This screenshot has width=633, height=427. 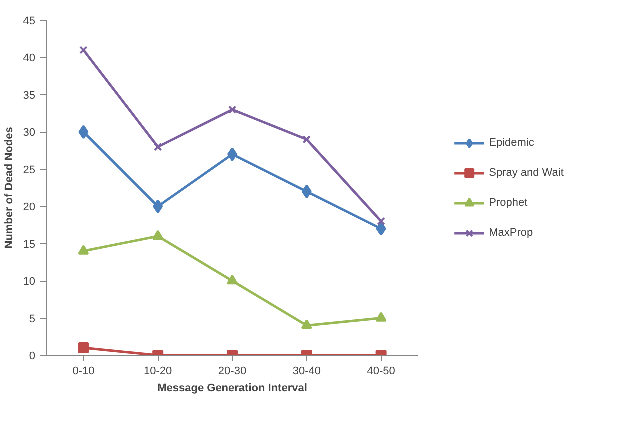 What do you see at coordinates (511, 232) in the screenshot?
I see `legend-label: MaxProp` at bounding box center [511, 232].